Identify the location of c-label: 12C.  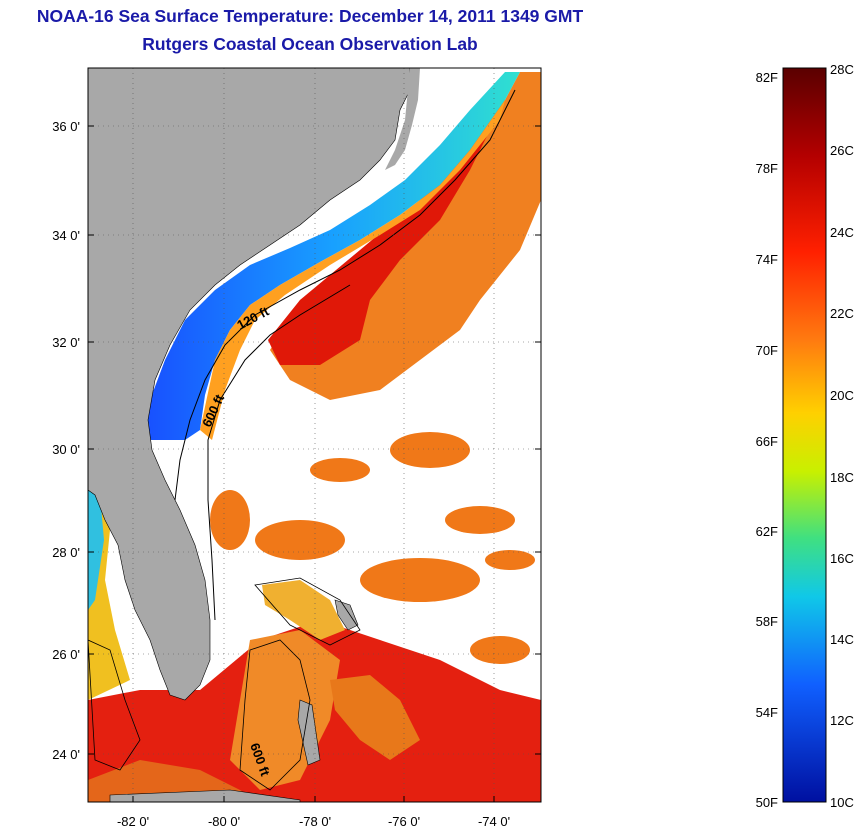
(842, 720).